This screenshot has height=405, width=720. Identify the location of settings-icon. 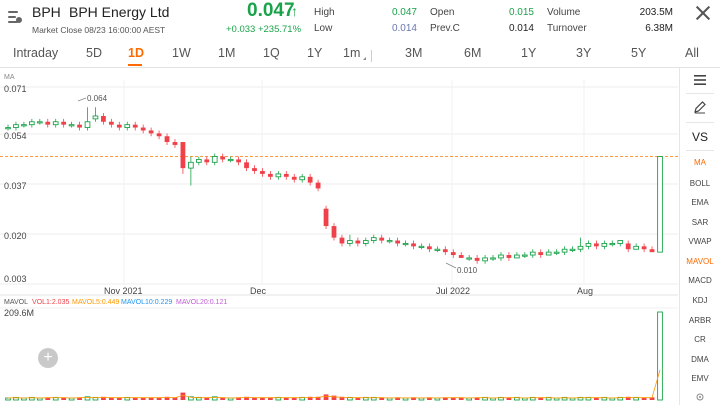
(700, 81).